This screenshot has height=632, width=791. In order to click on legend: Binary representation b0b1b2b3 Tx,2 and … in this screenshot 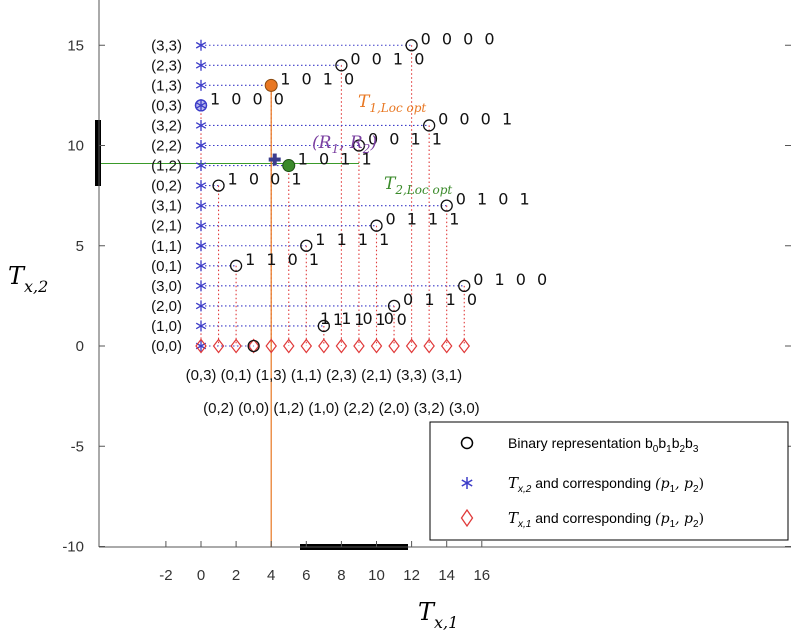, I will do `click(609, 481)`.